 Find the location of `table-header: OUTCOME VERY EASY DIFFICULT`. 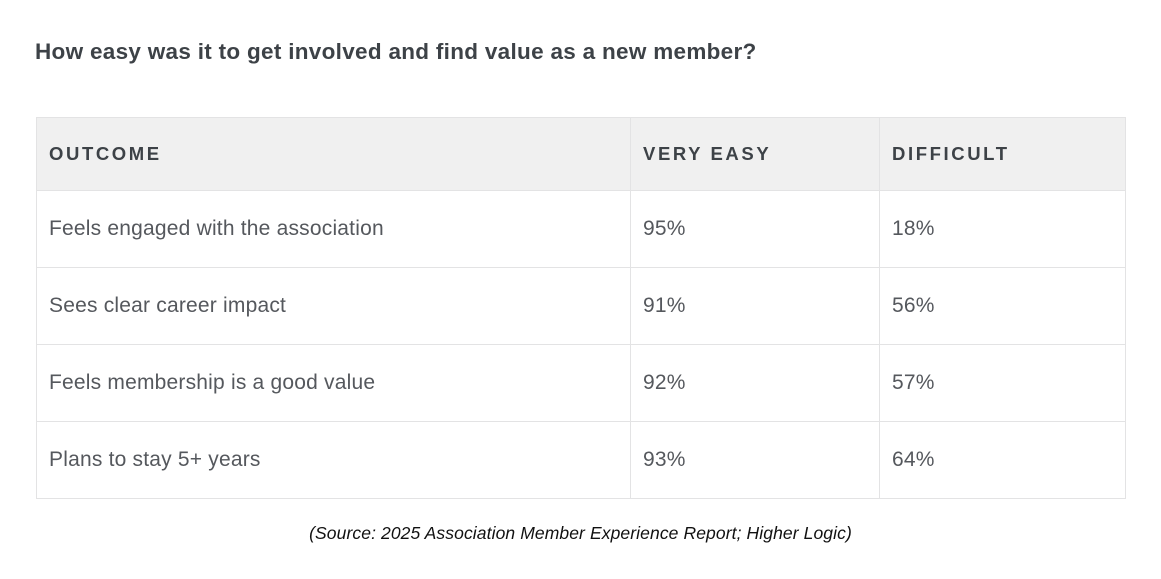

table-header: OUTCOME VERY EASY DIFFICULT is located at coordinates (581, 154).